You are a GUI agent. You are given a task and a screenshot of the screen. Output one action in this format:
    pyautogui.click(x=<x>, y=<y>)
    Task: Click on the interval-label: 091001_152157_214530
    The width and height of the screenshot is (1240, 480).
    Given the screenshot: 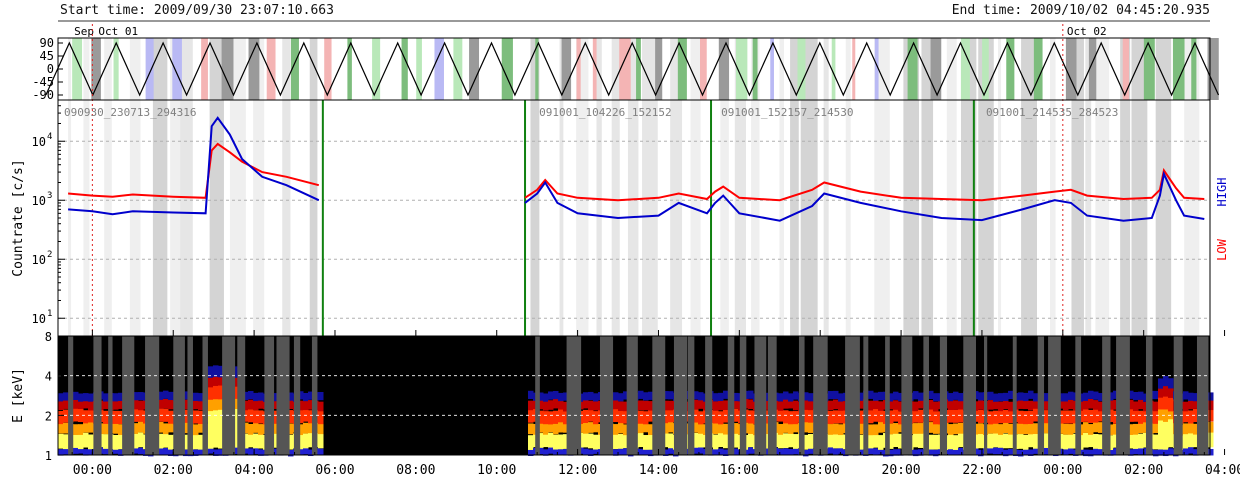 What is the action you would take?
    pyautogui.click(x=787, y=112)
    